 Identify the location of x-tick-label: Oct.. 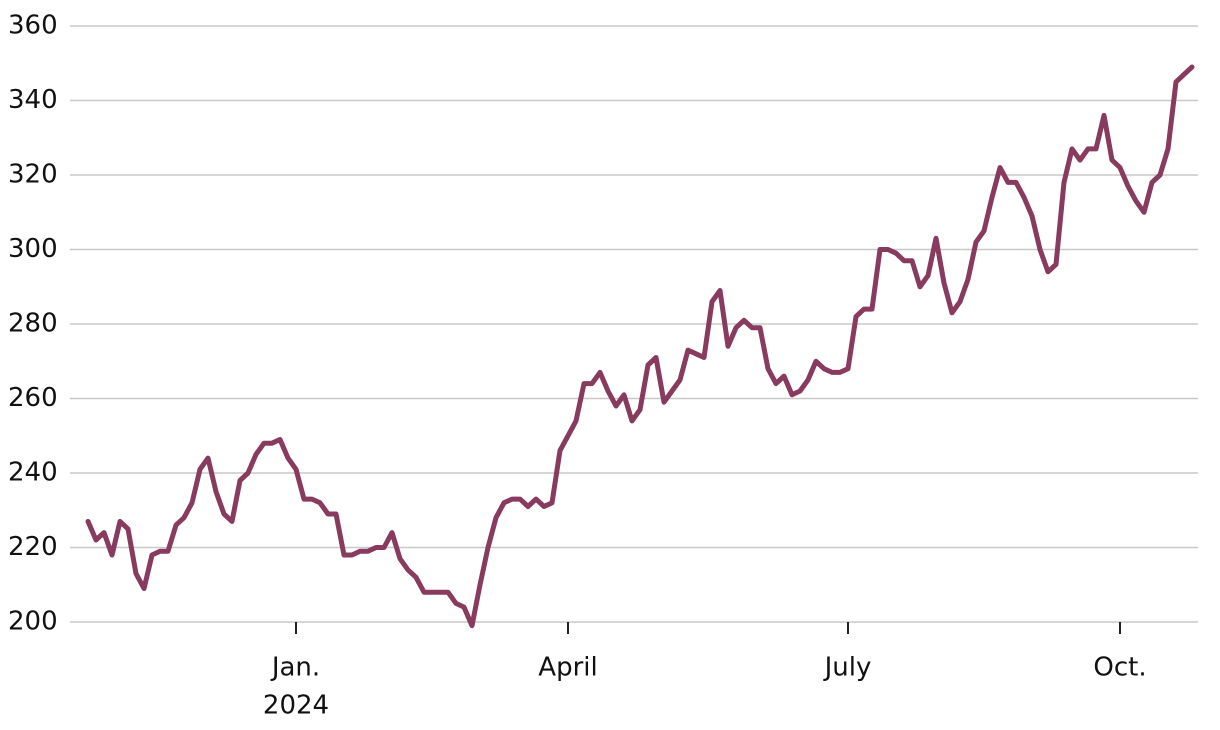
(1119, 668).